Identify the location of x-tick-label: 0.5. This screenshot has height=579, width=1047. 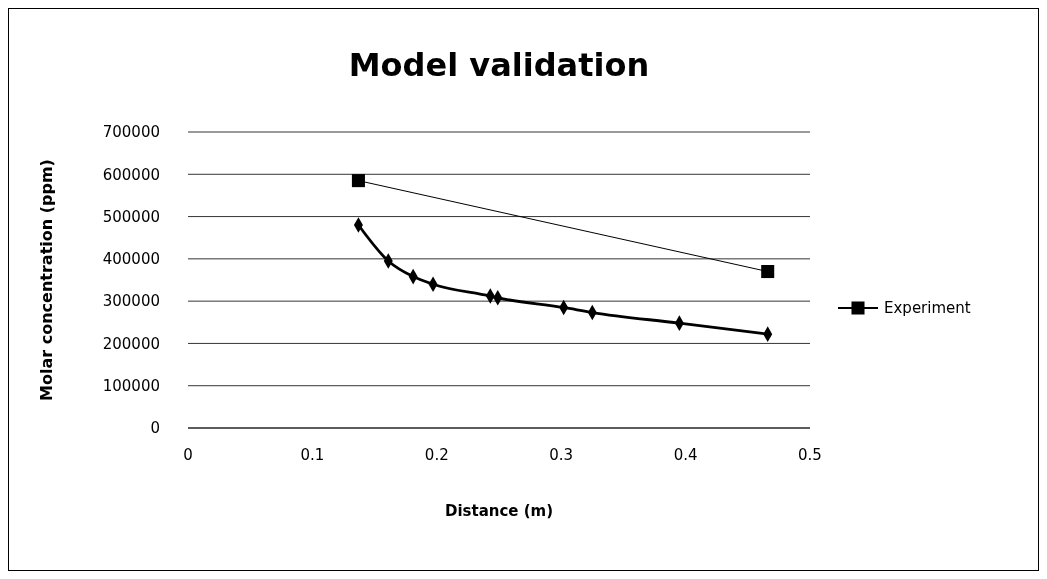
(810, 455).